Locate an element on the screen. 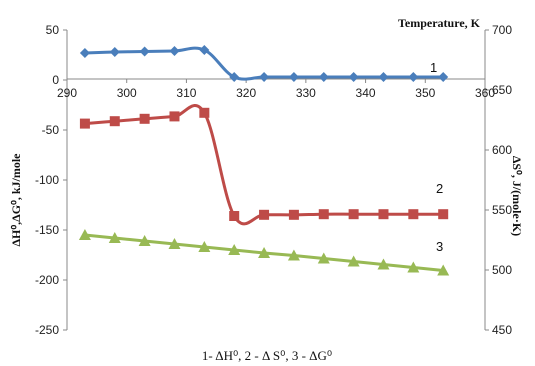  right-axis-title: ΔS⁰, J/(mole·K) is located at coordinates (517, 196).